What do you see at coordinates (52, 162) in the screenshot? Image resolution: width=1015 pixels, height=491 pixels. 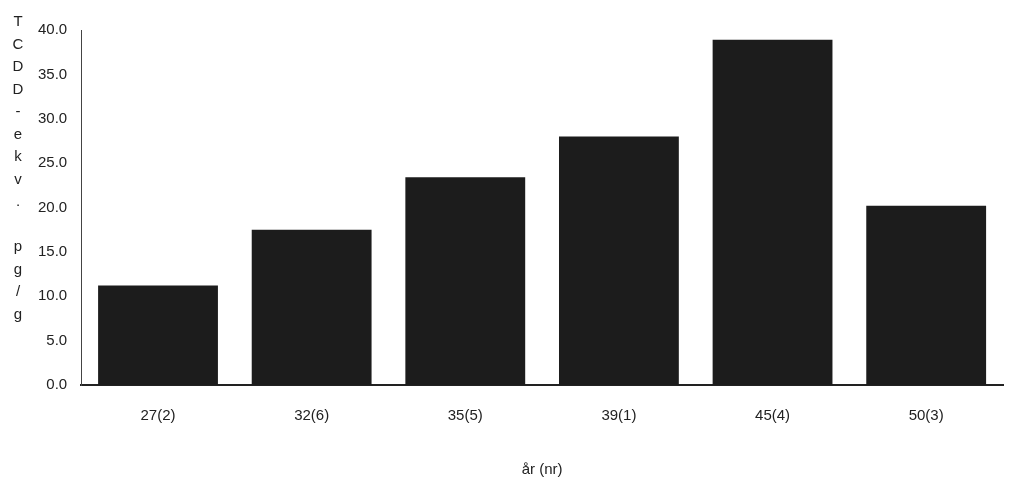 I see `y-tick-label: 25.0` at bounding box center [52, 162].